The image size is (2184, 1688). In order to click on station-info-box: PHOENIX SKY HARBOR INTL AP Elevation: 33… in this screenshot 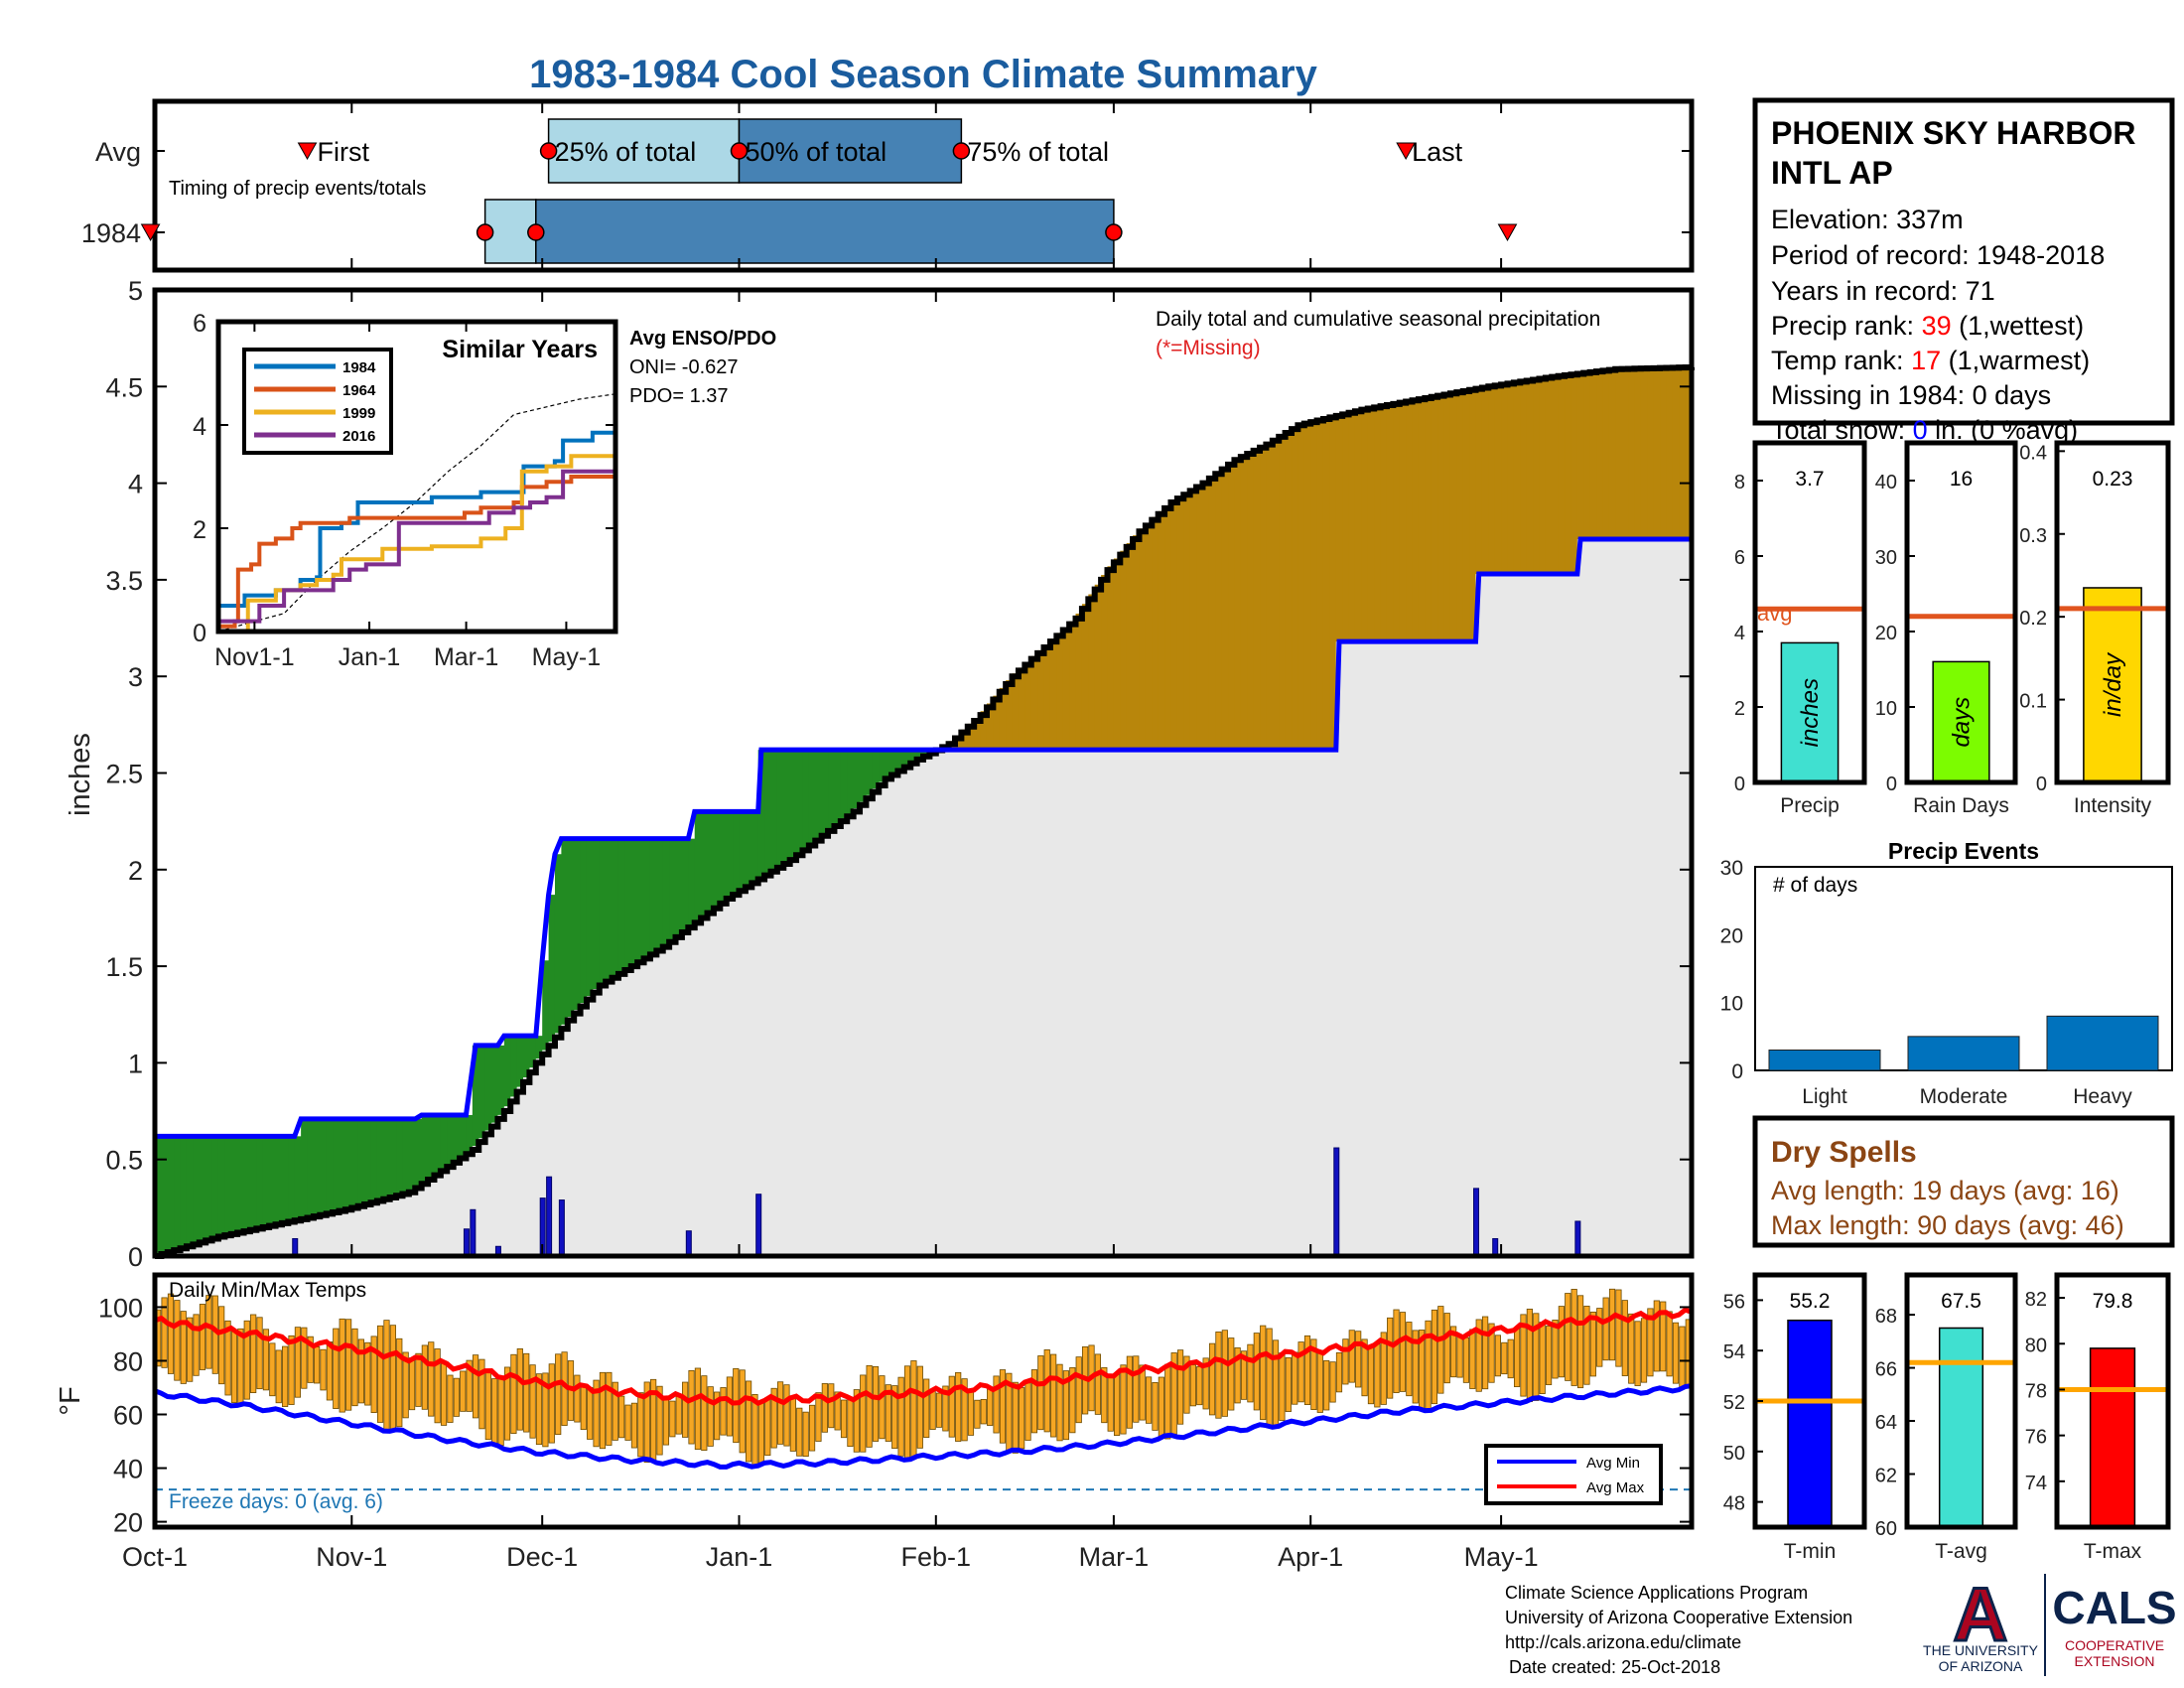, I will do `click(1963, 271)`.